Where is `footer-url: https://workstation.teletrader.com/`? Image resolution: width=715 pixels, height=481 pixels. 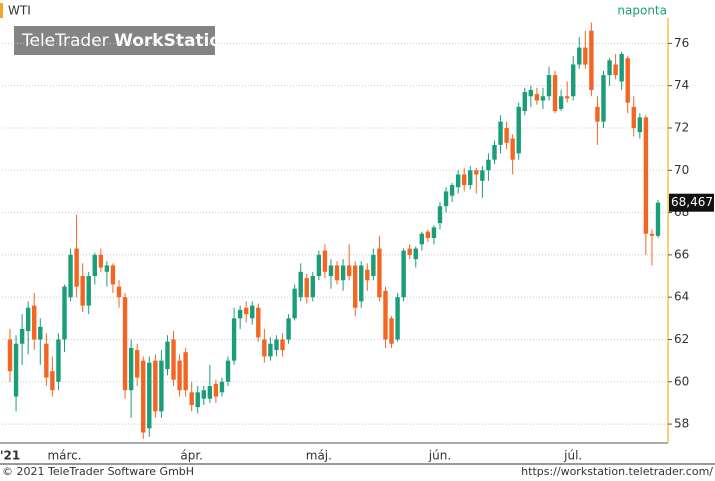 footer-url: https://workstation.teletrader.com/ is located at coordinates (617, 471).